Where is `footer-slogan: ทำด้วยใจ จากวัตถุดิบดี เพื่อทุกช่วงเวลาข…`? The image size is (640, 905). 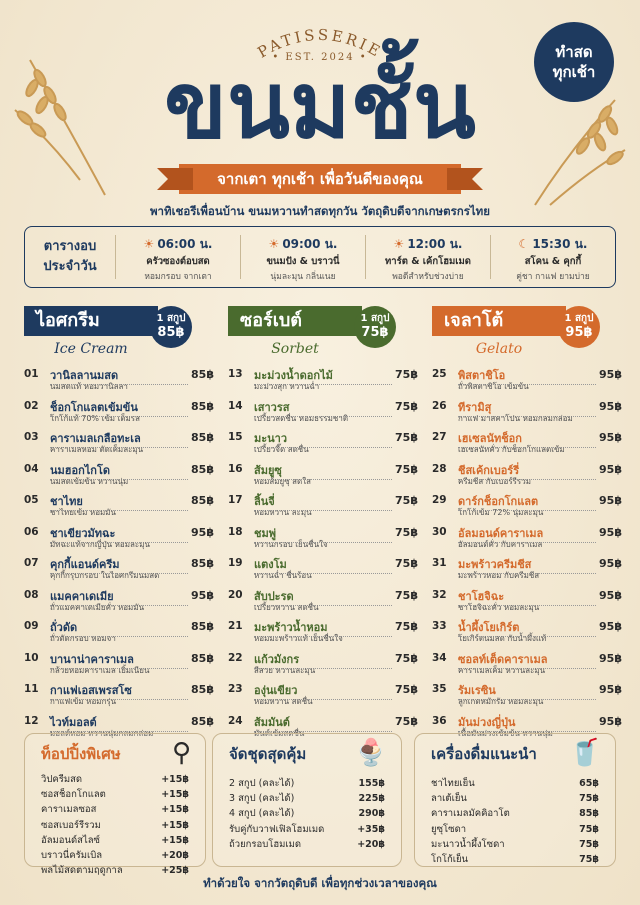
footer-slogan: ทำด้วยใจ จากวัตถุดิบดี เพื่อทุกช่วงเวลาข… is located at coordinates (320, 883).